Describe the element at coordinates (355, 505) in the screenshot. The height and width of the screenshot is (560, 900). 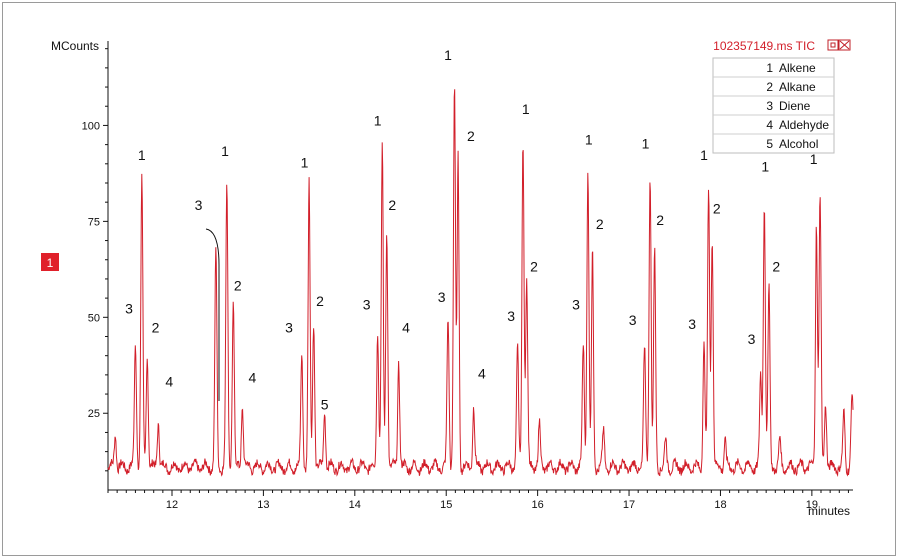
I see `x-tick-label: 14` at that location.